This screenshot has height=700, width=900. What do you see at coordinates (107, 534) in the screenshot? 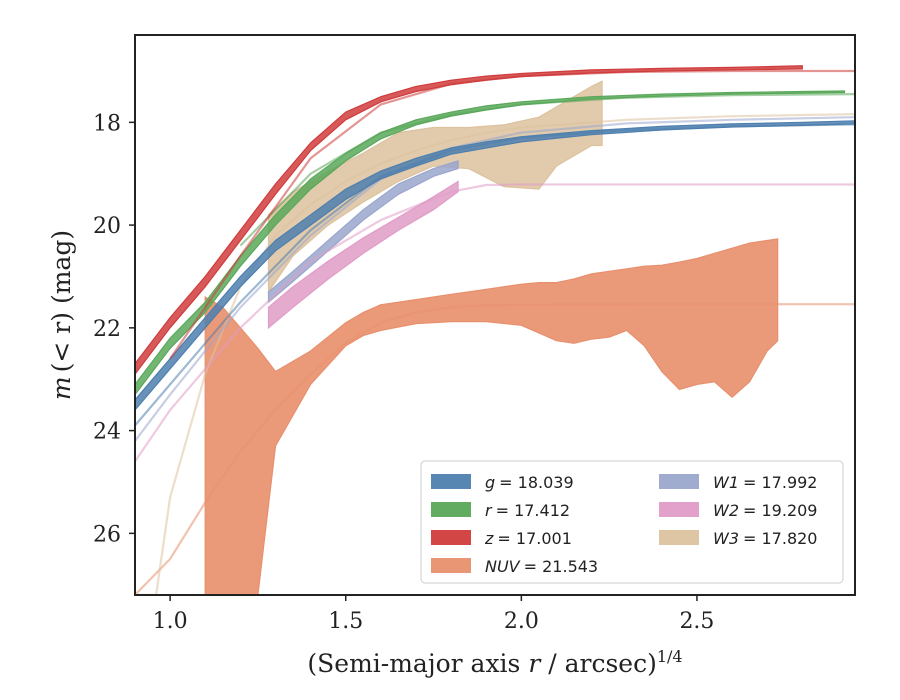
I see `y-tick-label: 26` at bounding box center [107, 534].